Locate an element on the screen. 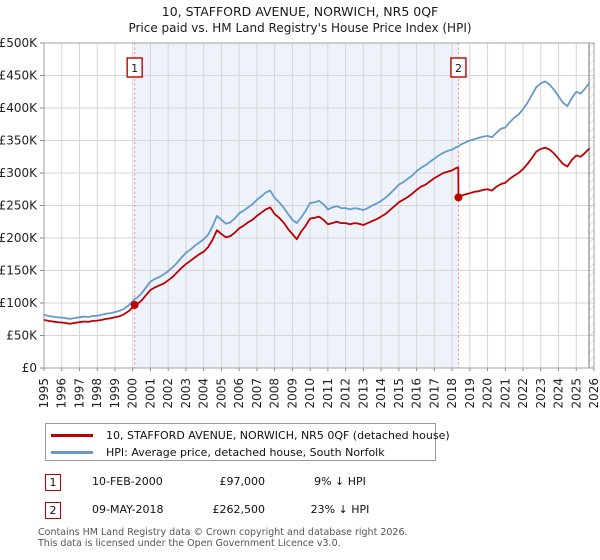 The image size is (600, 560). svg-text: 1996 is located at coordinates (62, 393).